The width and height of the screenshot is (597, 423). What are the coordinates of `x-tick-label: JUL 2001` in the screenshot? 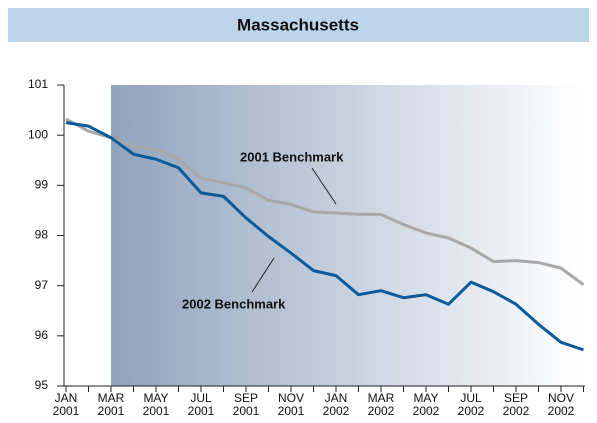 It's located at (201, 404).